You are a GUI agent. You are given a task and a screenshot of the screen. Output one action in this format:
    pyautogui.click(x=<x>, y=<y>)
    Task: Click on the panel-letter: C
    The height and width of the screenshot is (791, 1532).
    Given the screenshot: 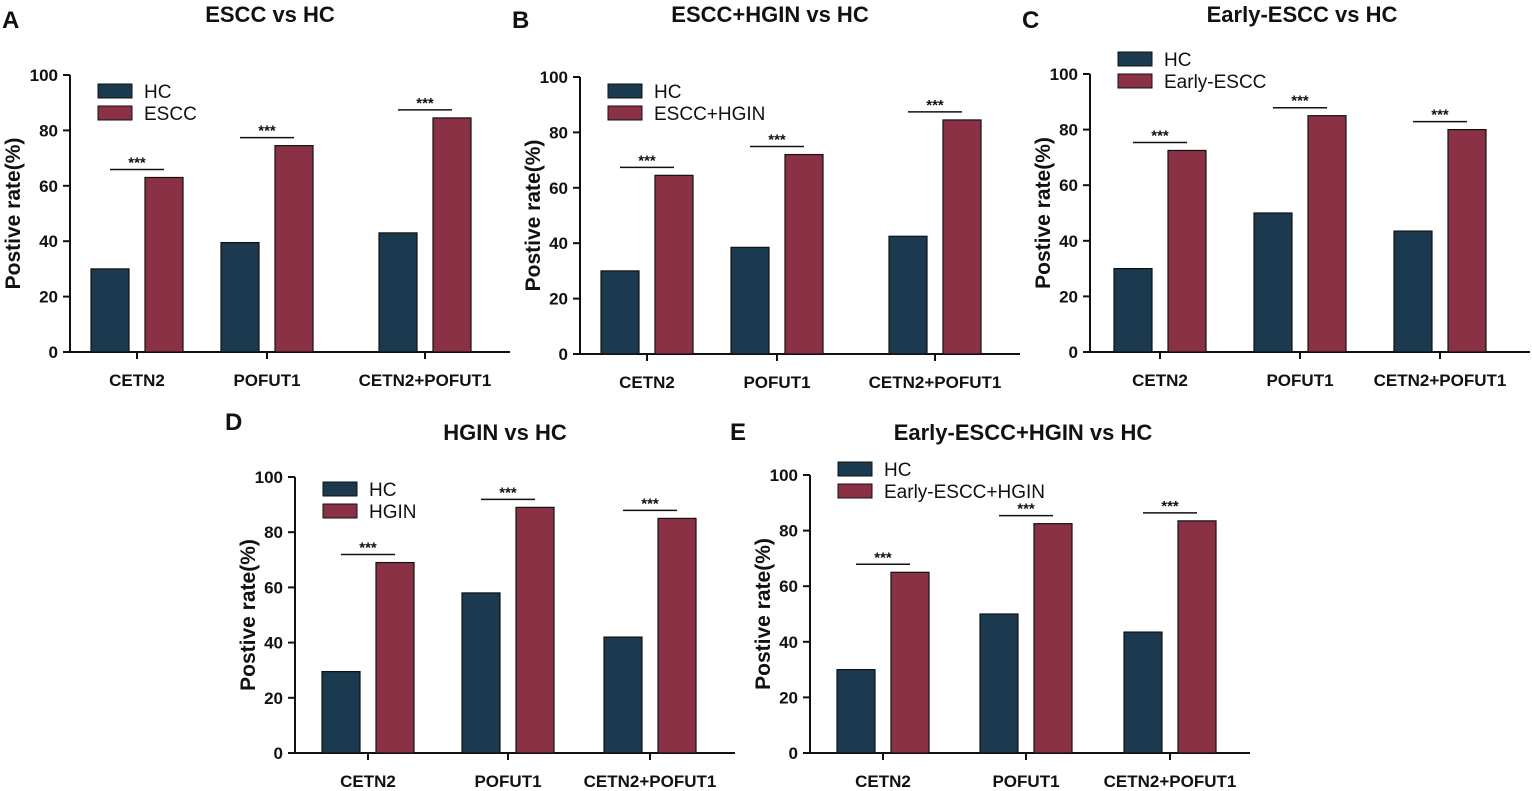 What is the action you would take?
    pyautogui.click(x=1030, y=20)
    